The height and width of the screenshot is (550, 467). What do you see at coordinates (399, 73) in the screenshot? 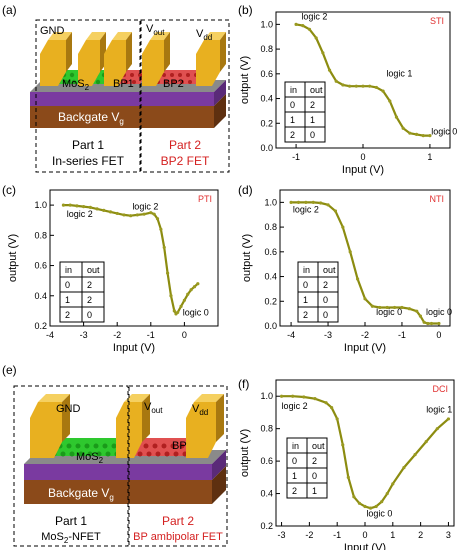
I see `annotation-logic-label: logic 1` at bounding box center [399, 73].